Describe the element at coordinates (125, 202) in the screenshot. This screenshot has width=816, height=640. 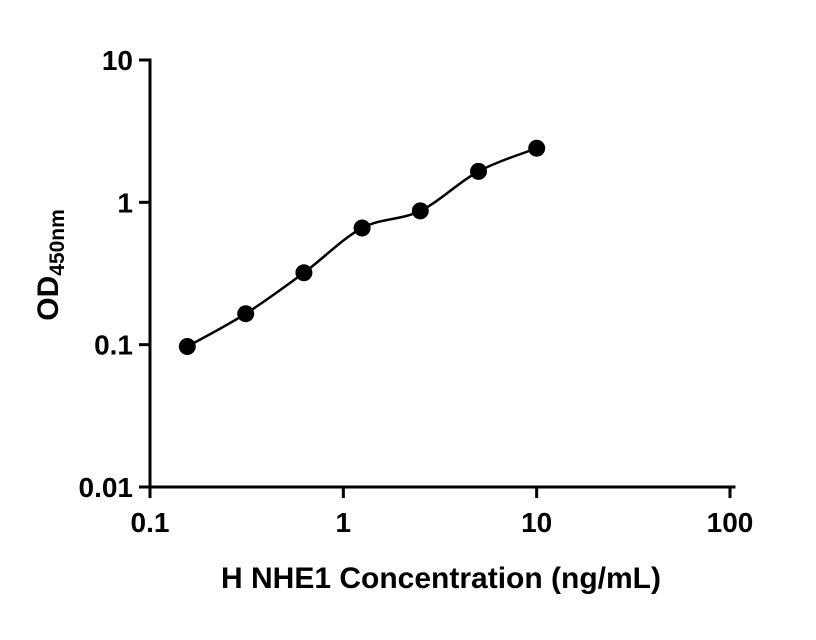
I see `y-tick-label: 1` at that location.